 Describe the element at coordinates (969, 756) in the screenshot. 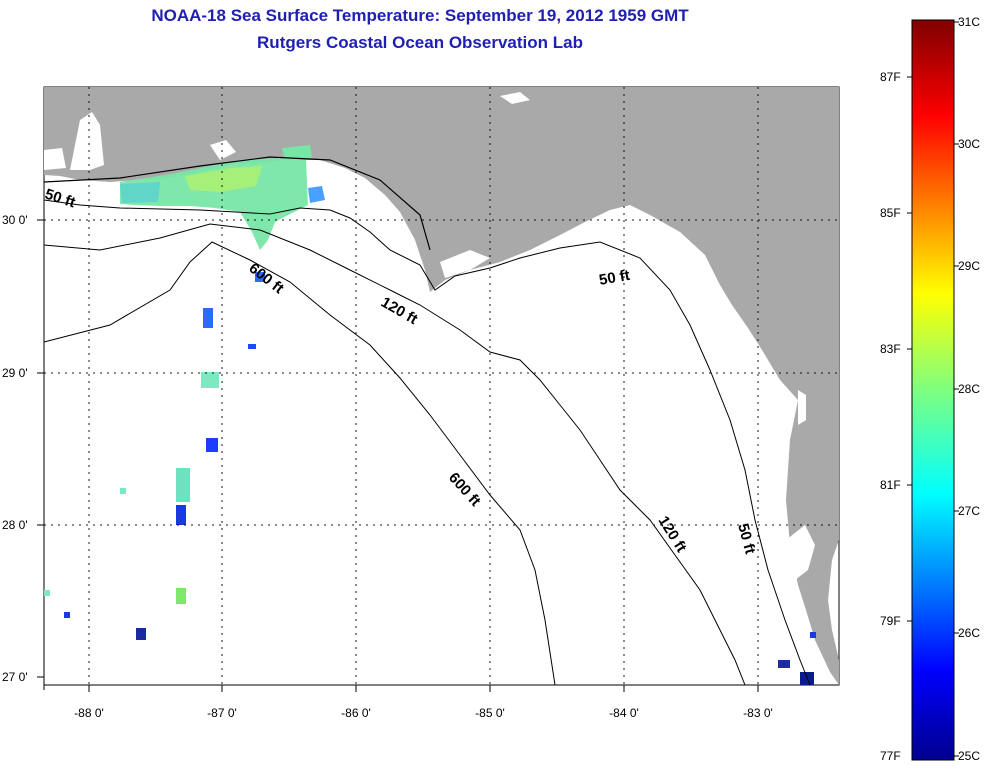

I see `colorbar-c-25: 25C` at that location.